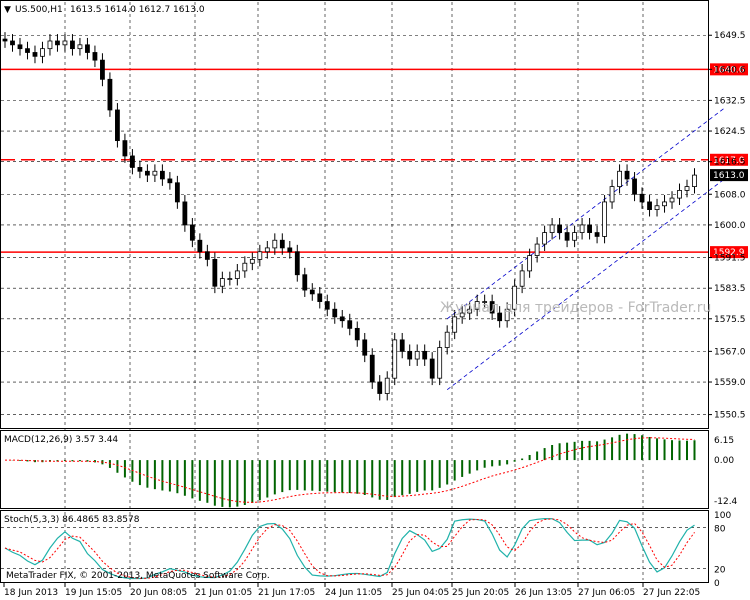 Image resolution: width=750 pixels, height=600 pixels. I want to click on level-label: 1617.0, so click(729, 161).